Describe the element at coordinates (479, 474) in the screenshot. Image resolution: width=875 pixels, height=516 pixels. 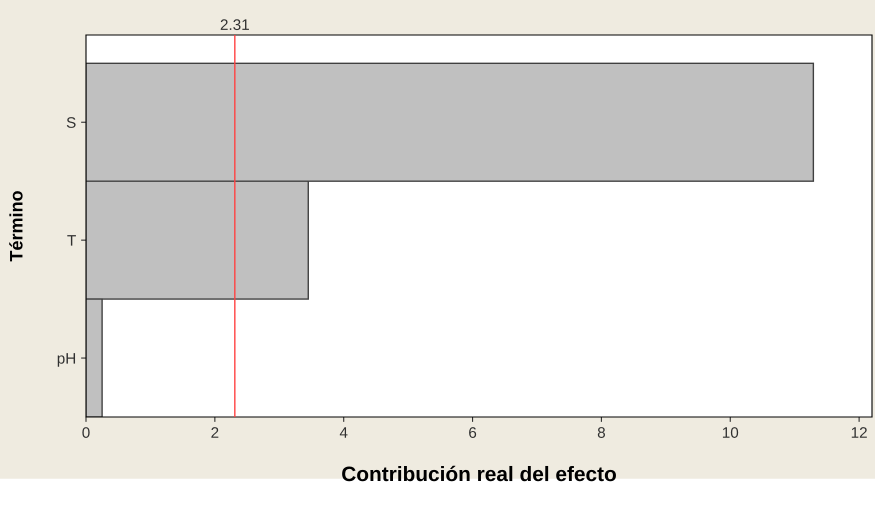
I see `x-axis-title: Contribución real del efecto` at that location.